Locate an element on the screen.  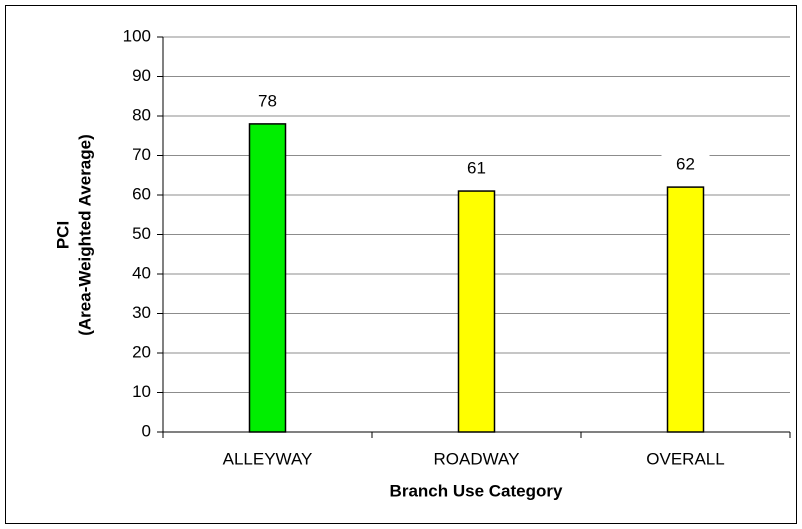
y-axis-title: PCI is located at coordinates (62, 235).